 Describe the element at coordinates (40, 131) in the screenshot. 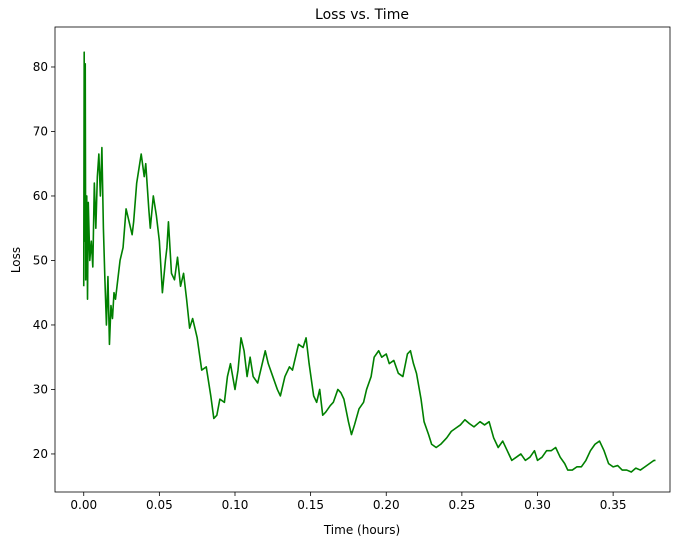

I see `y-tick-label: 70` at that location.